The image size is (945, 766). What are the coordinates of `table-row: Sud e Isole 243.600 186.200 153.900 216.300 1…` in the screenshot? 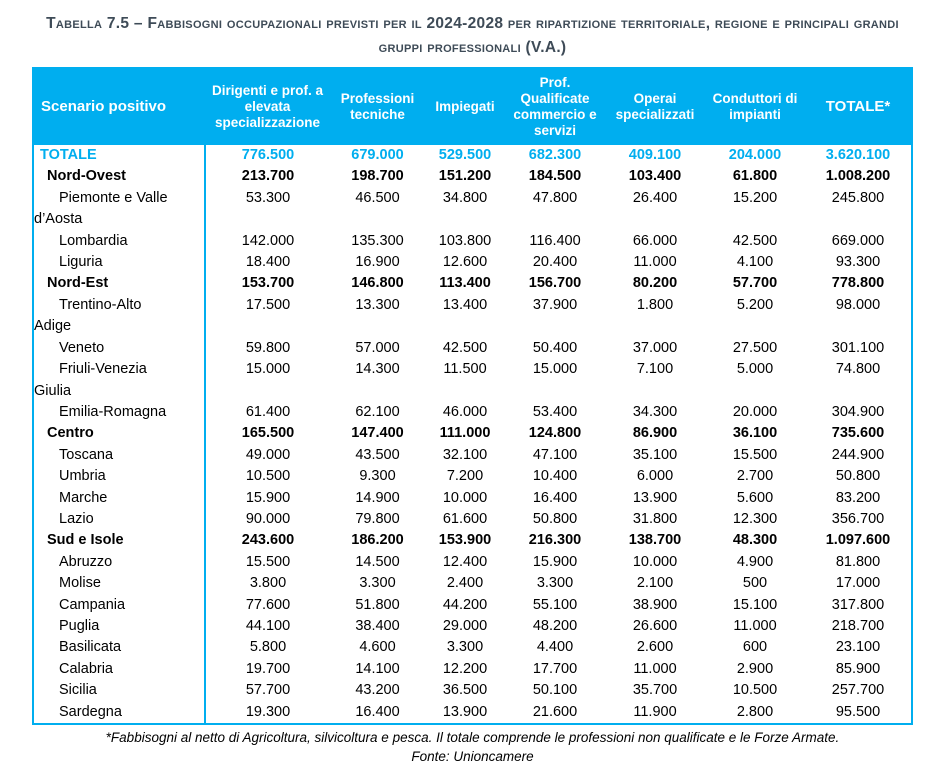 It's located at (472, 541).